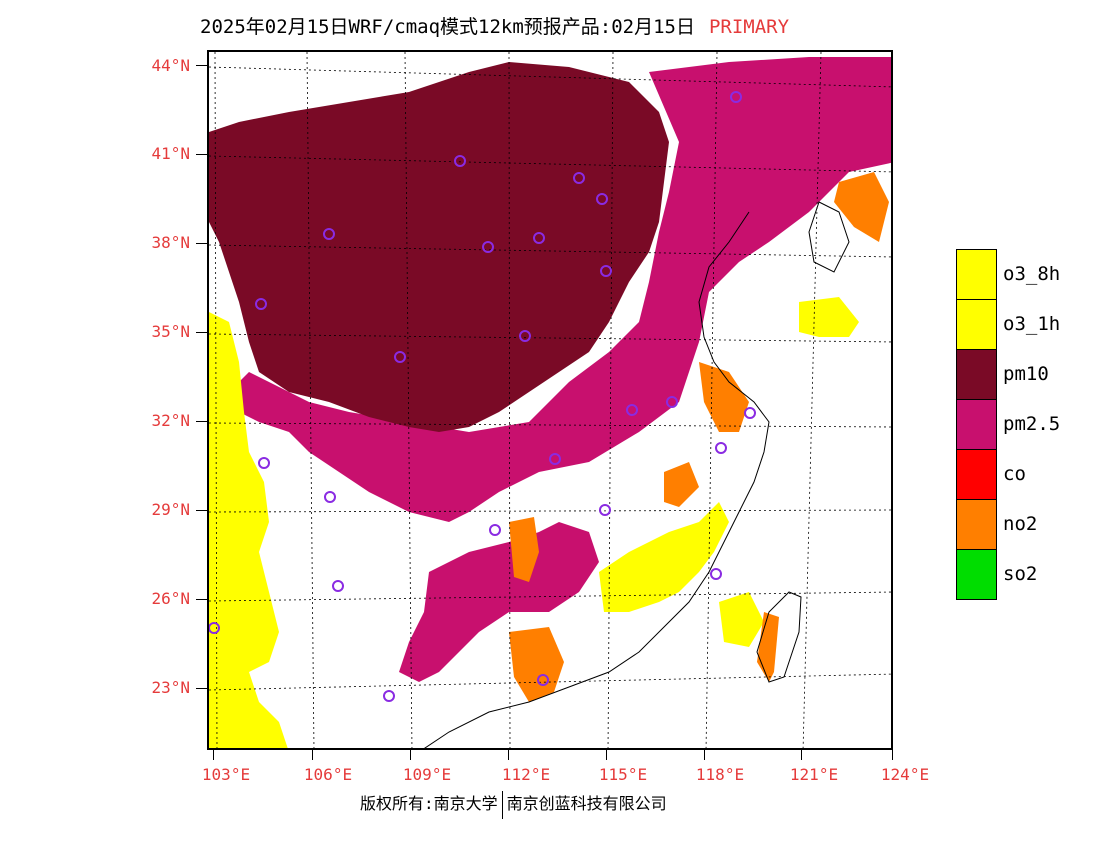 The width and height of the screenshot is (1100, 850). What do you see at coordinates (328, 774) in the screenshot?
I see `lon-label-106: 106°E` at bounding box center [328, 774].